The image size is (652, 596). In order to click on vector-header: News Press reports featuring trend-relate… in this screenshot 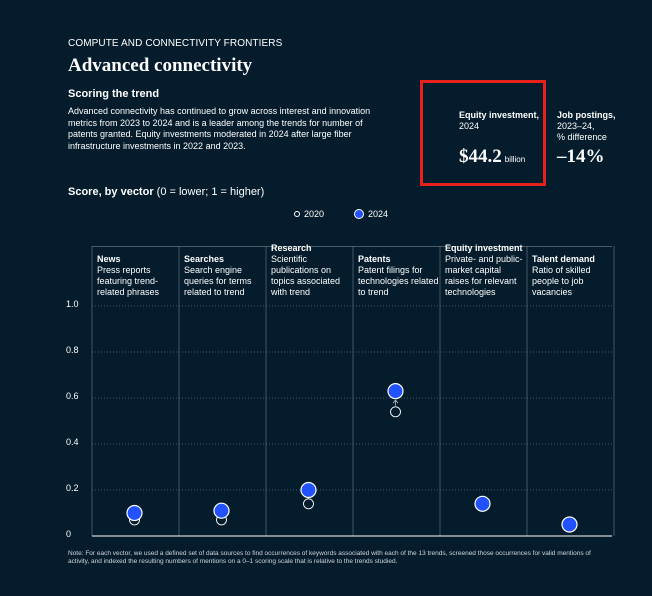, I will do `click(138, 276)`.